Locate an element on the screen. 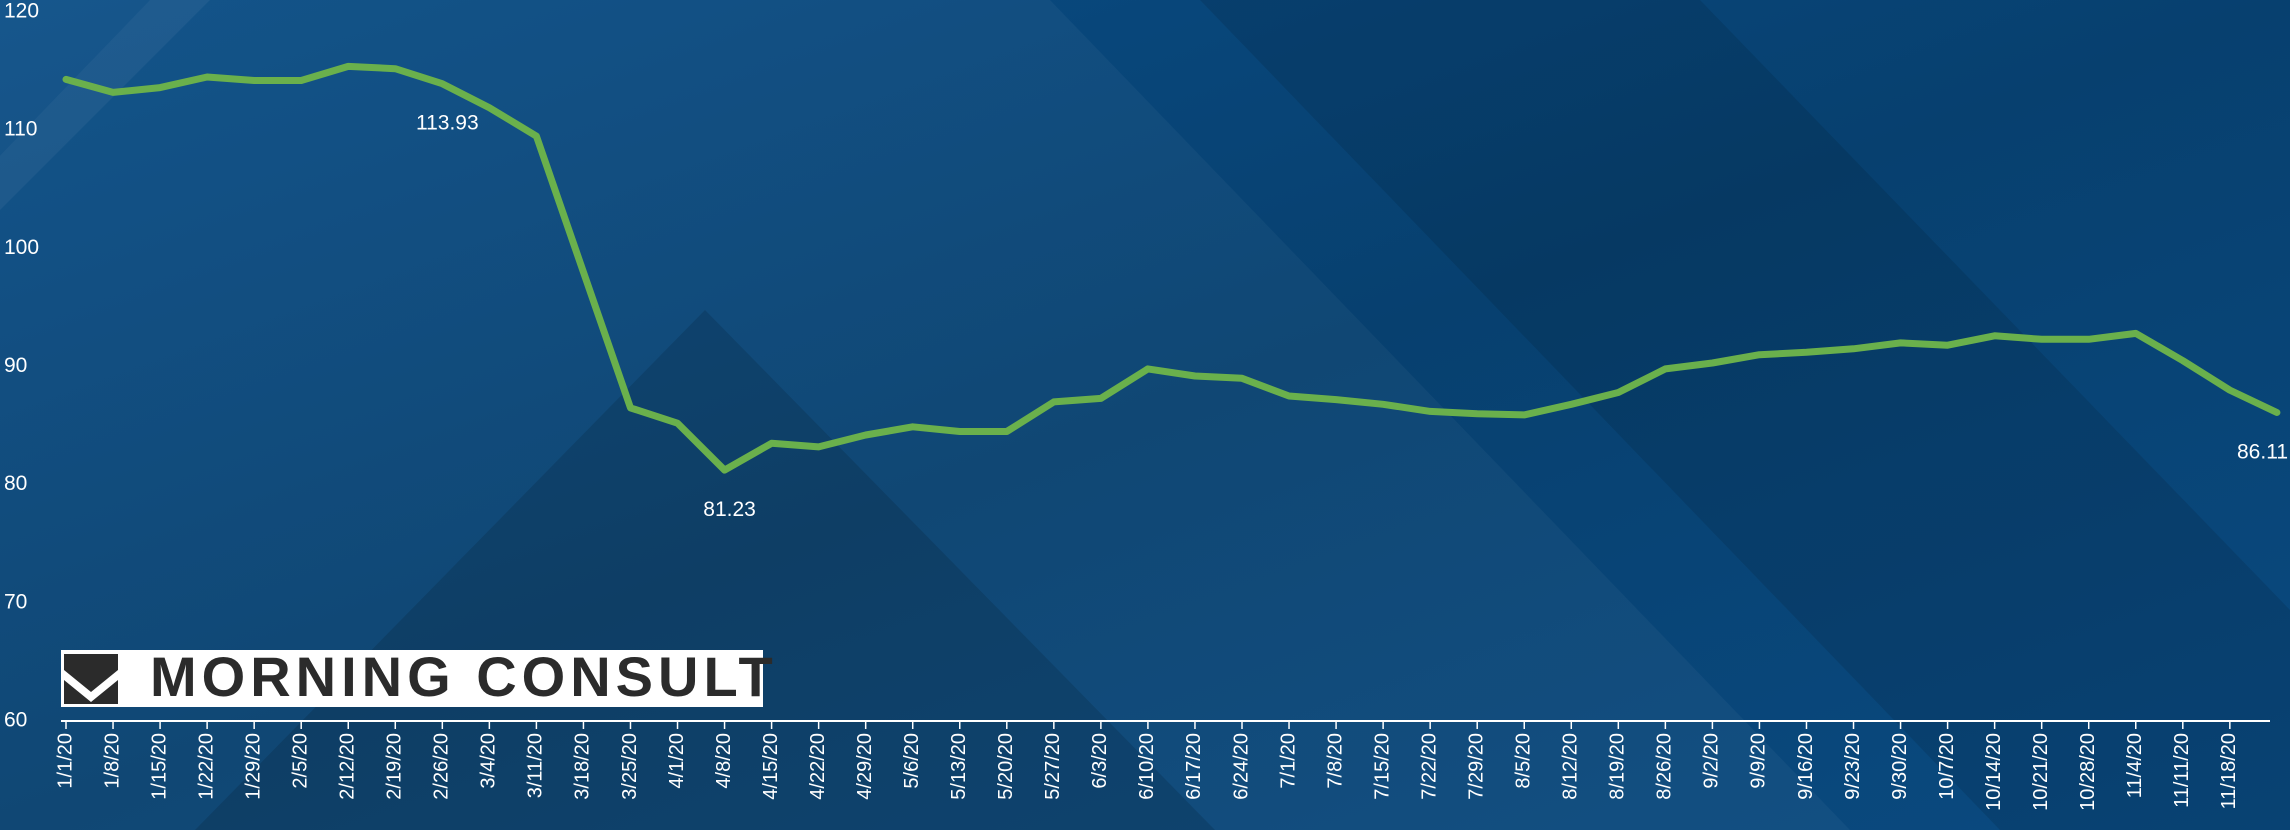  x-tick-label: 6/24/20 is located at coordinates (1241, 766).